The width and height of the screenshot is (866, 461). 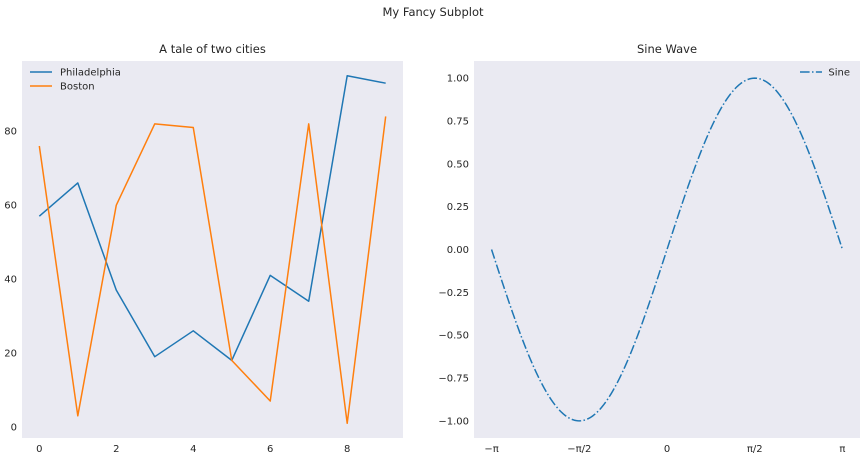 What do you see at coordinates (212, 49) in the screenshot?
I see `subplot-title: A tale of two cities` at bounding box center [212, 49].